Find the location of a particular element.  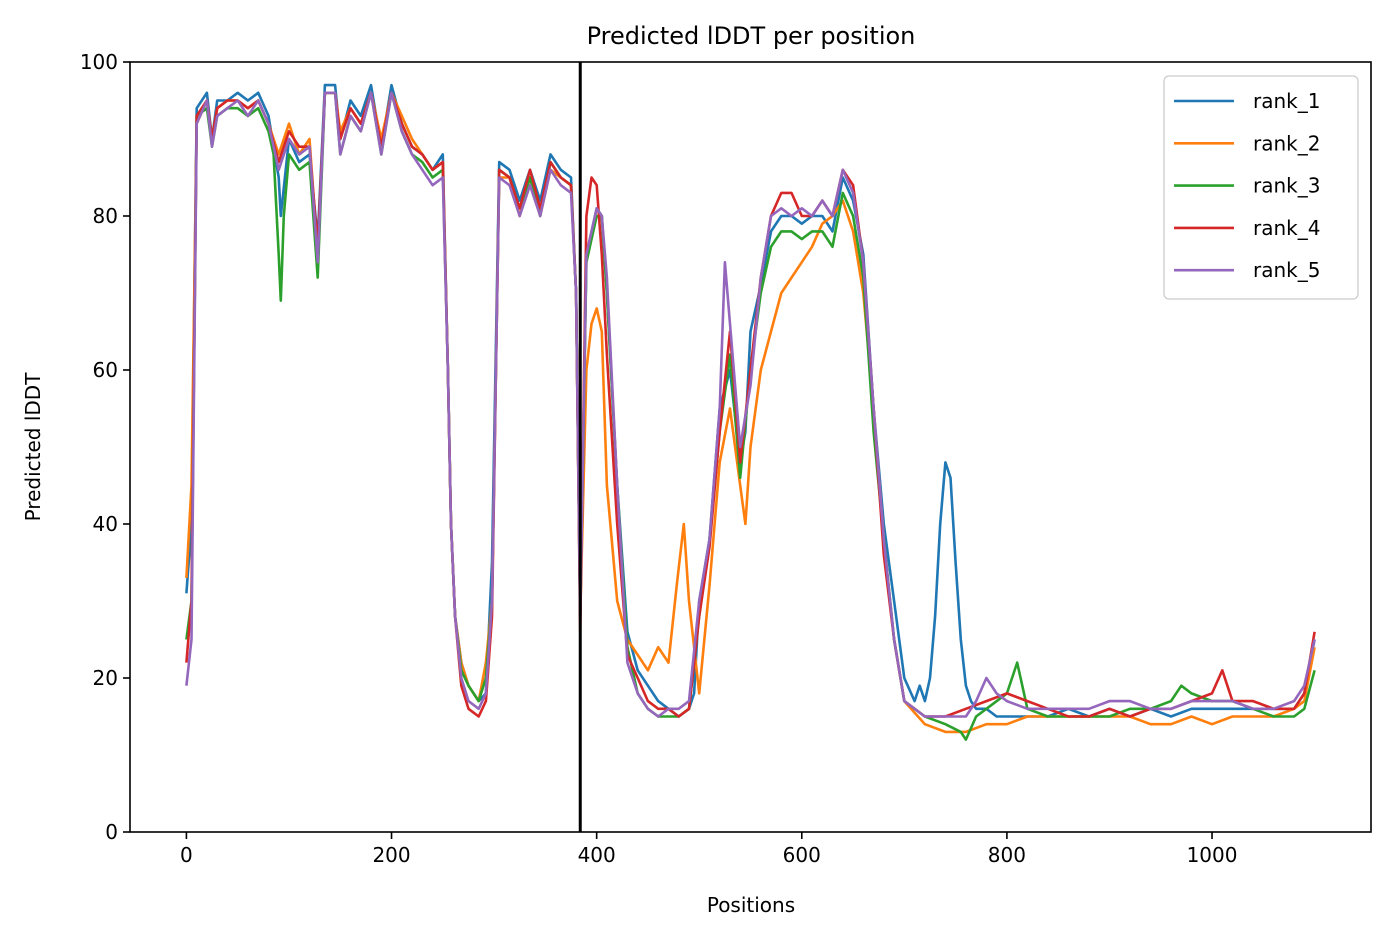

y-tick-label: 100 is located at coordinates (99, 62).